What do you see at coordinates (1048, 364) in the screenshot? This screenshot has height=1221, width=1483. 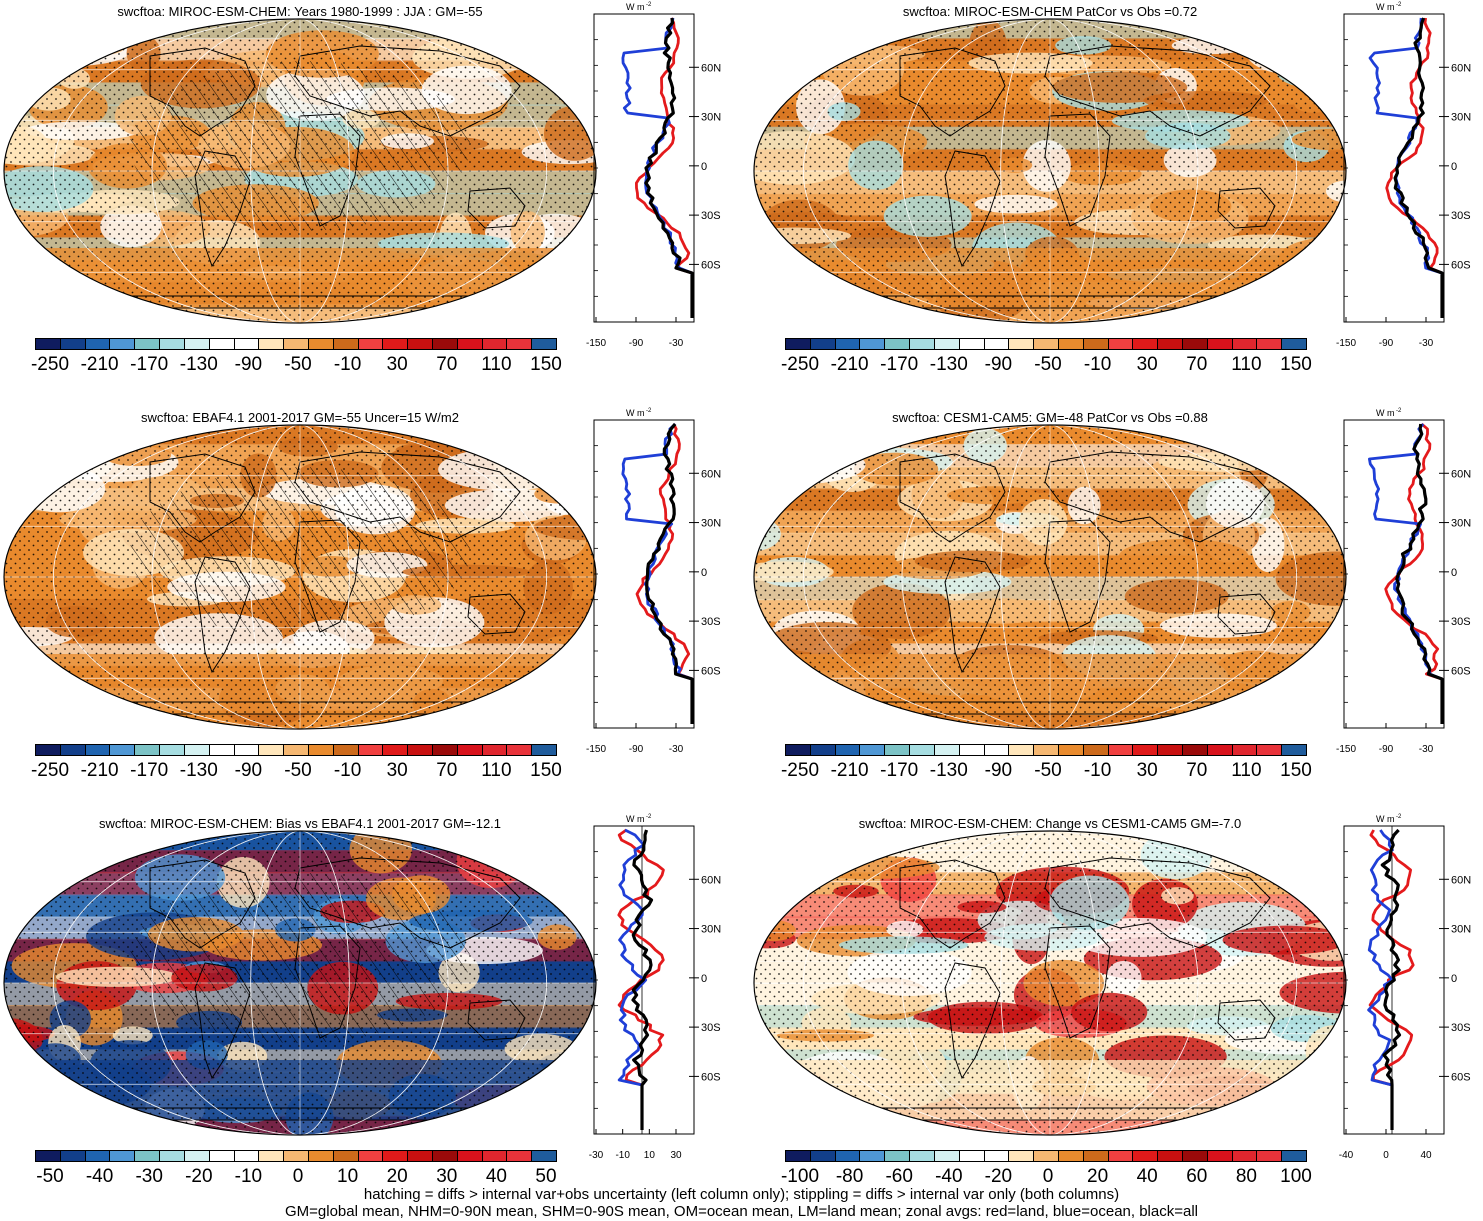 I see `colorbar-label: -50` at bounding box center [1048, 364].